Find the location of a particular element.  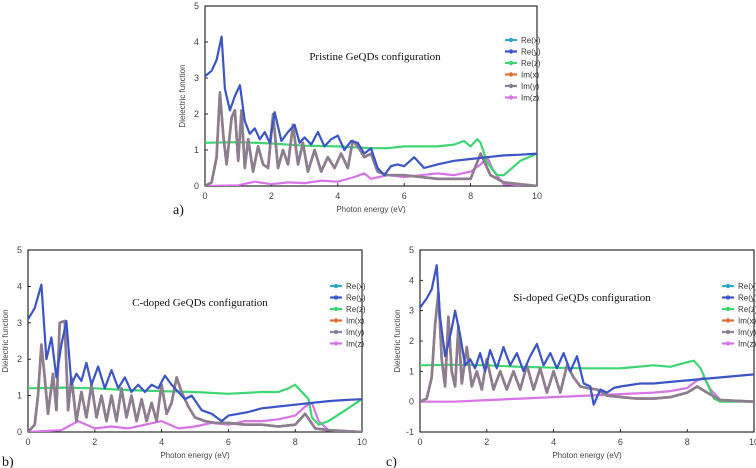

panel-title: C-doped GeQDs configuration is located at coordinates (200, 303).